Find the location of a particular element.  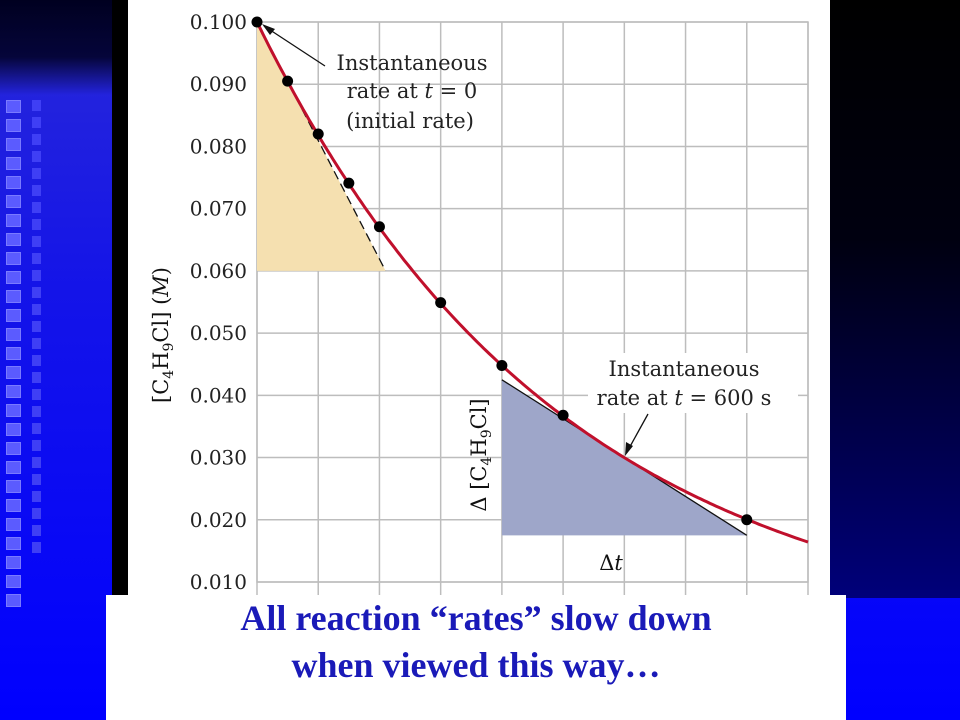

panel-border-right is located at coordinates (895, 299).